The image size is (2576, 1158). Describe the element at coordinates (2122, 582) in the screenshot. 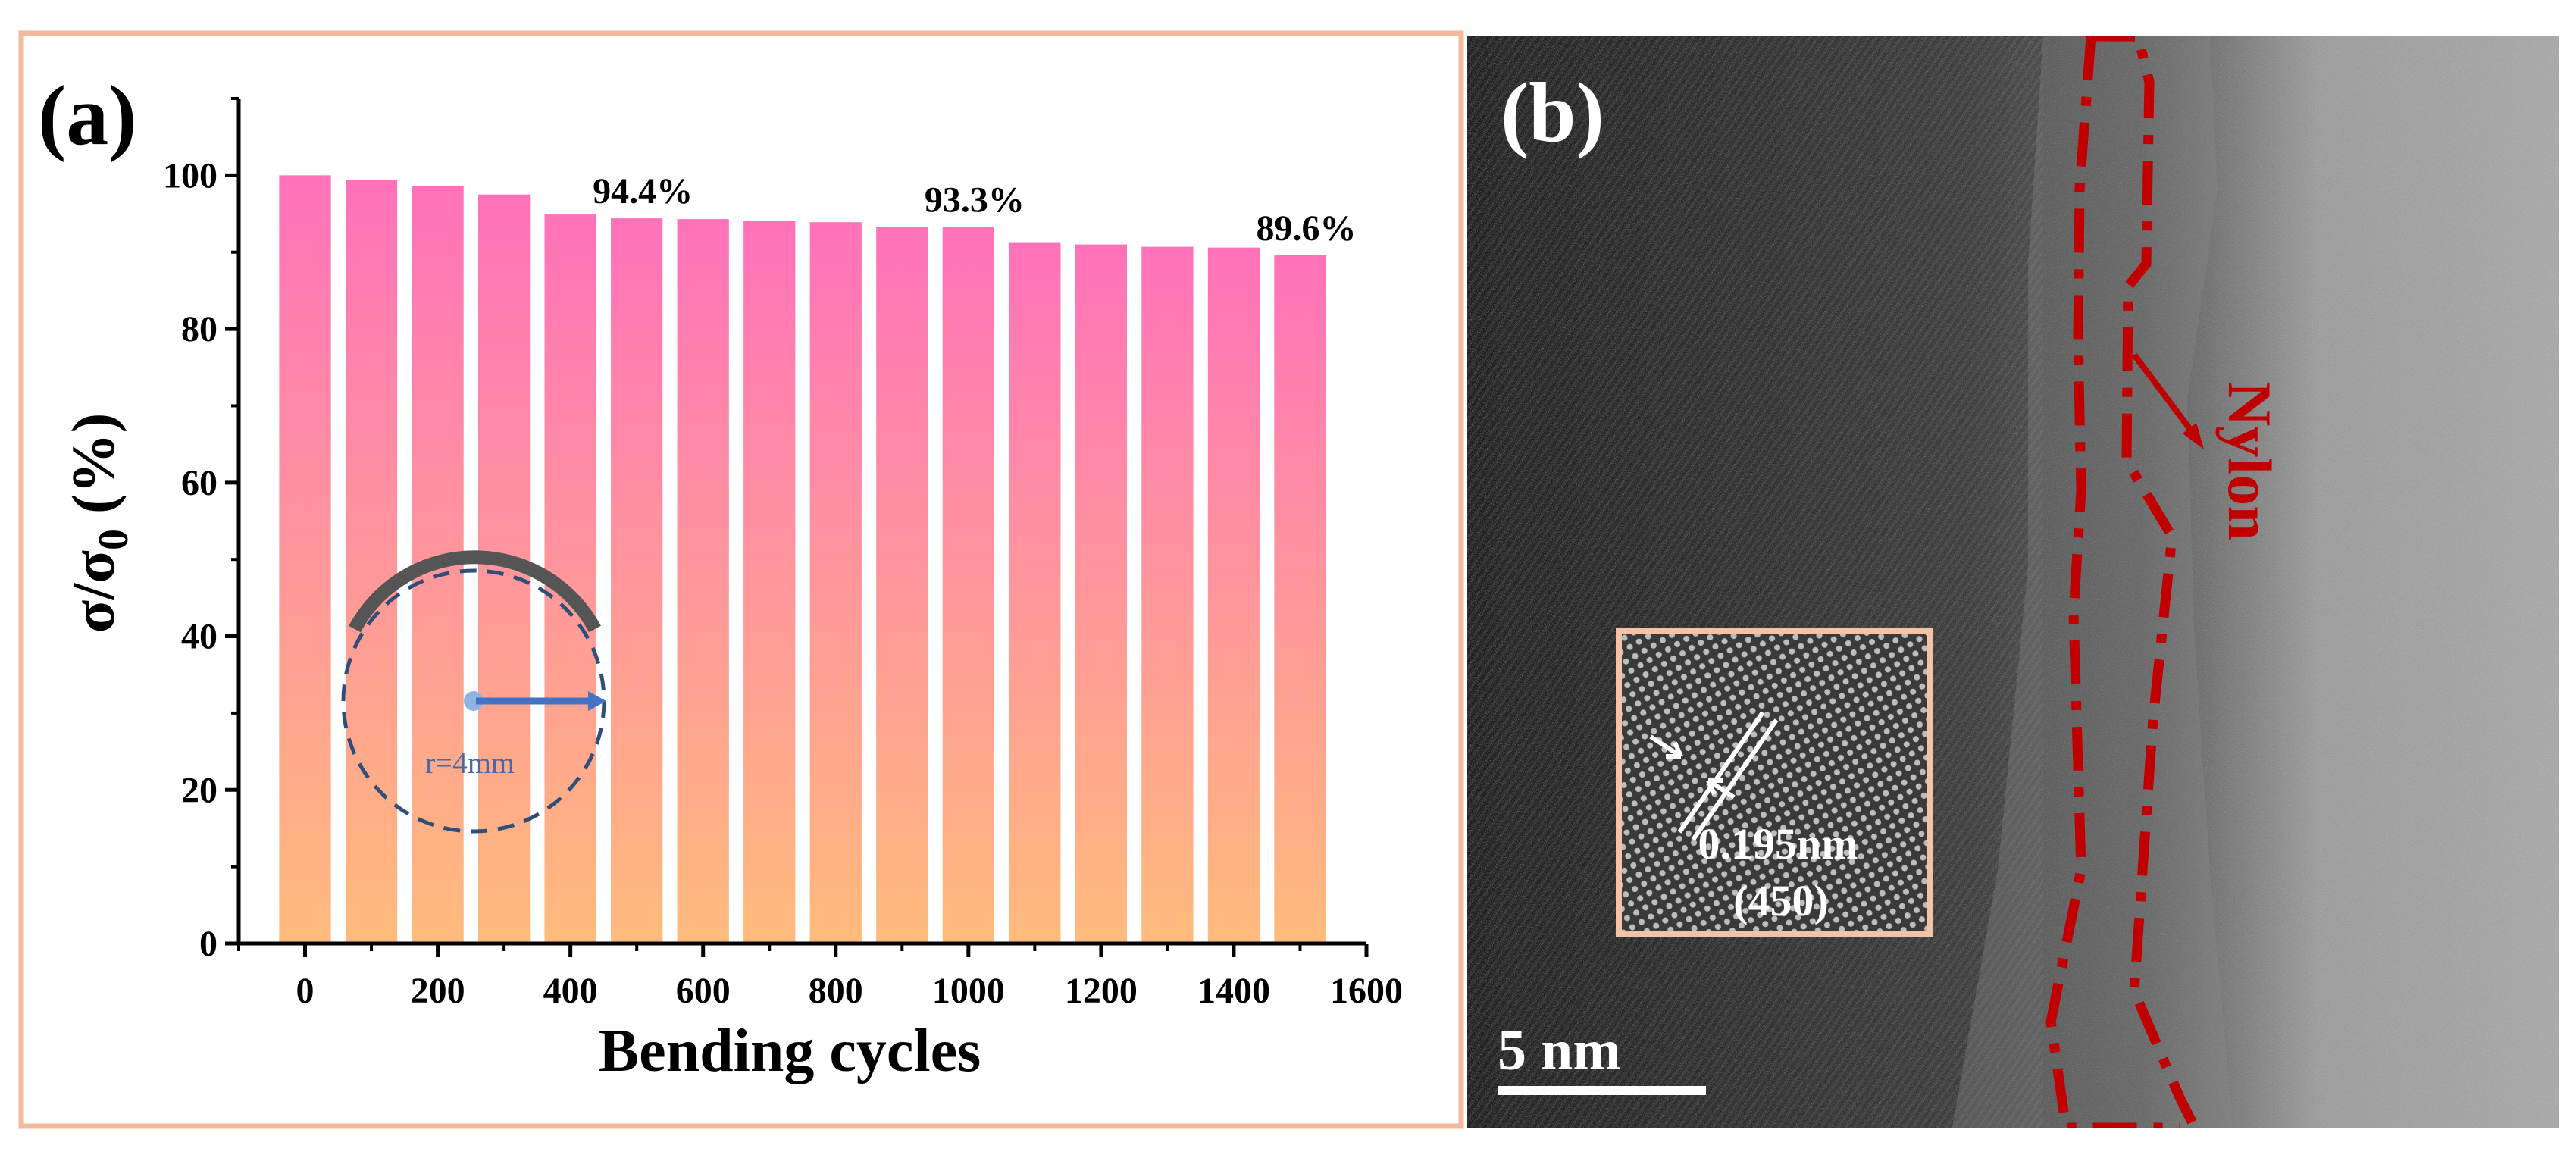

I see `nylon-boundary-outline` at that location.